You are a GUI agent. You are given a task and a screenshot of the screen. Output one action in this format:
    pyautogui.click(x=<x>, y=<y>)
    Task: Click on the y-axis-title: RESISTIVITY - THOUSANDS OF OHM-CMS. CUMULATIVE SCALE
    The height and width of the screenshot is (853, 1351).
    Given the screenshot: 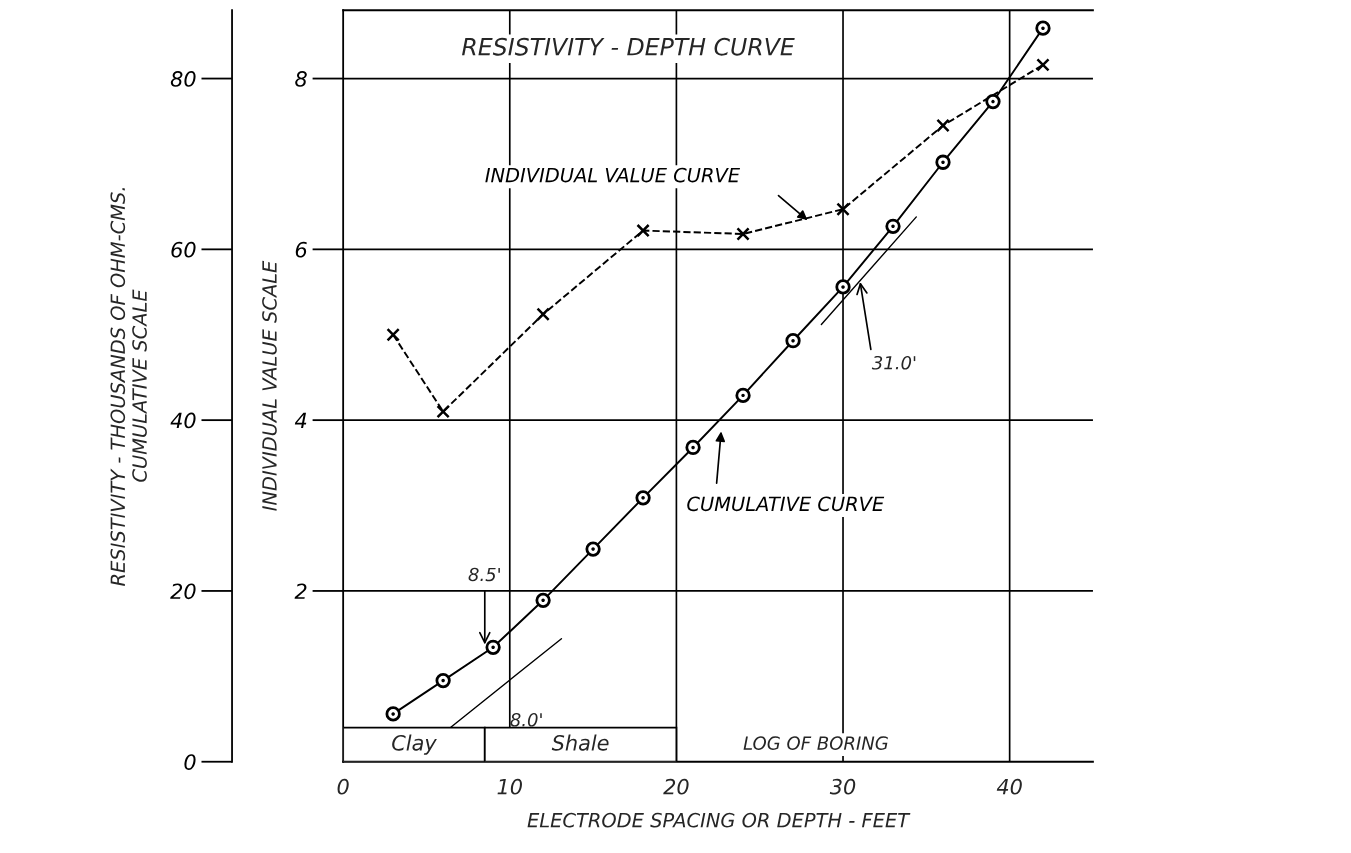 What is the action you would take?
    pyautogui.click(x=128, y=387)
    